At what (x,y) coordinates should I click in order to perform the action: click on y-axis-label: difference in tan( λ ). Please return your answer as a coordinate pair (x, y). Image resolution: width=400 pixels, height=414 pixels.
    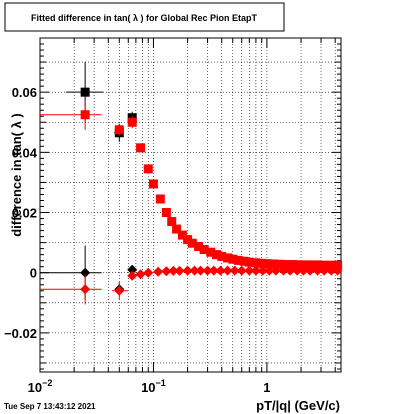
    Looking at the image, I should click on (16, 175).